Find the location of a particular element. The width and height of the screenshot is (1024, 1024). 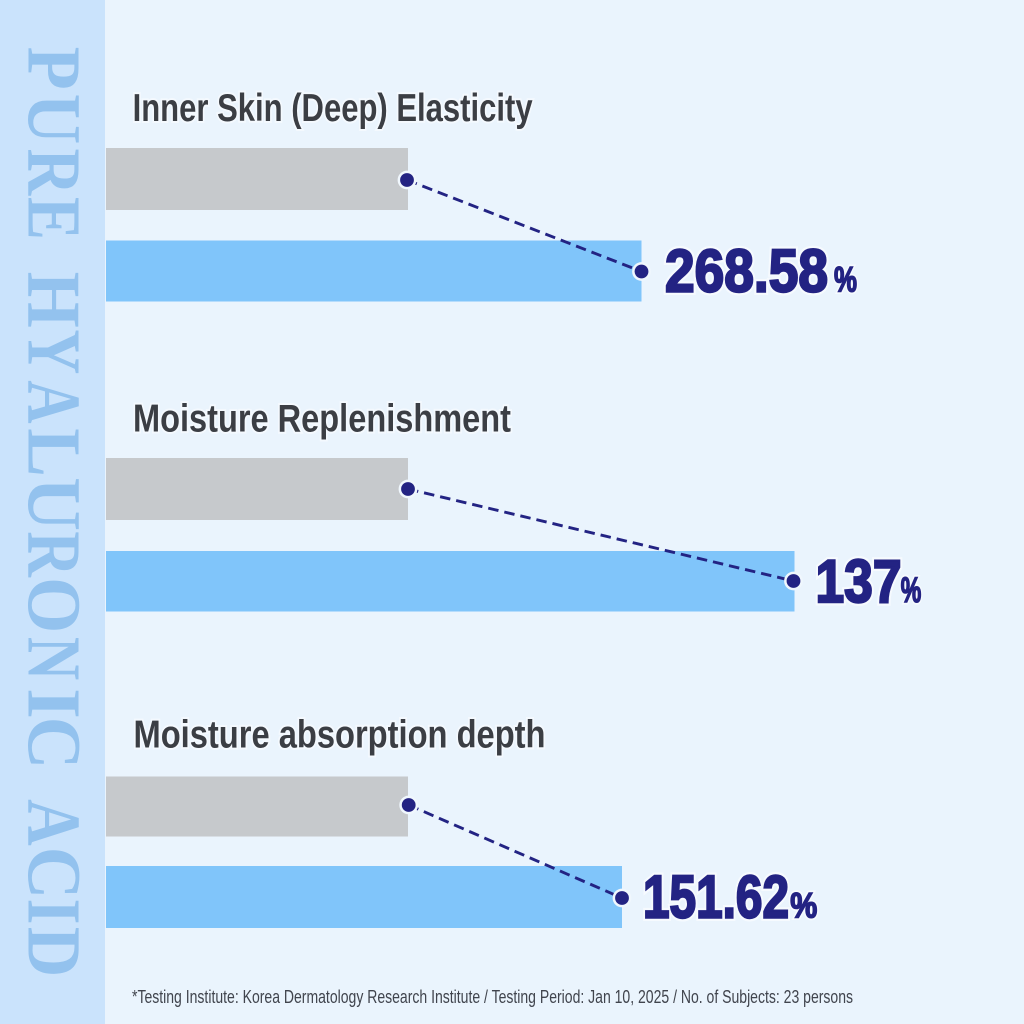

svg-text: O is located at coordinates (53, 605).